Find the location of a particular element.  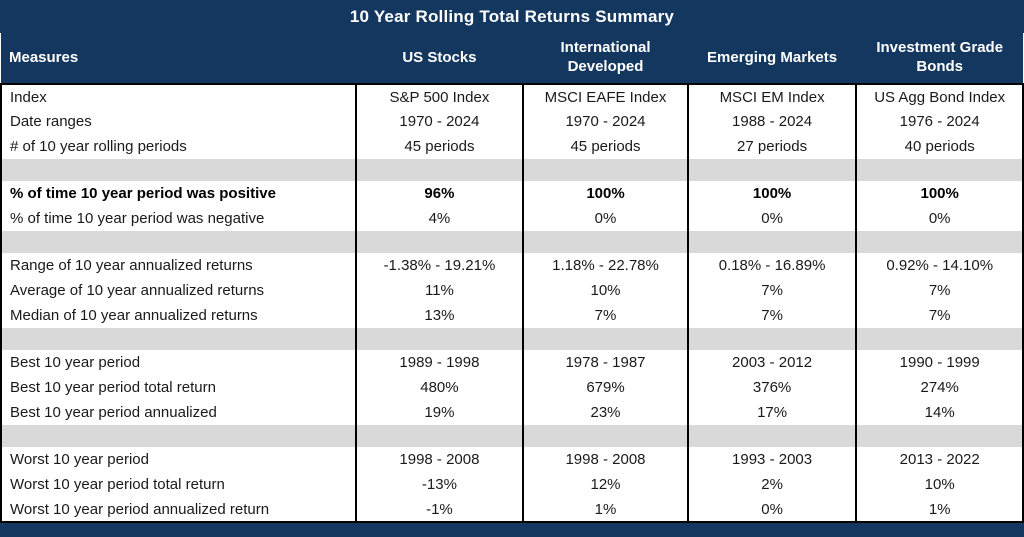

value-cell: 17% is located at coordinates (771, 412).